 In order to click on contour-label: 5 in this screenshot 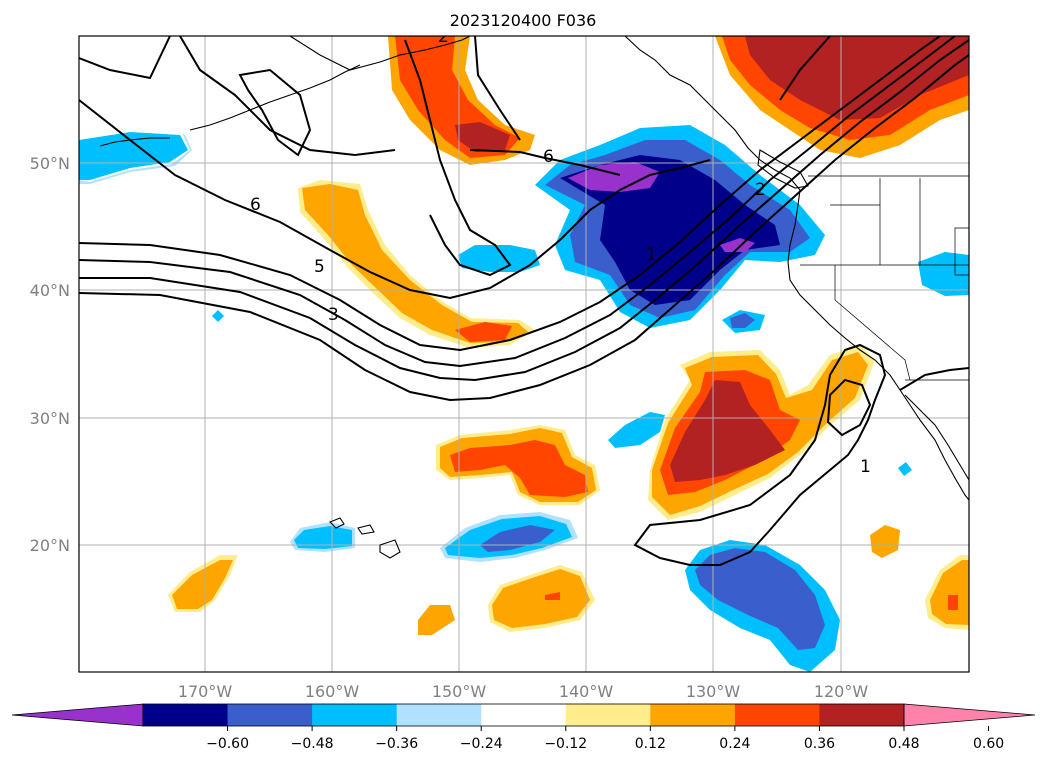, I will do `click(319, 267)`.